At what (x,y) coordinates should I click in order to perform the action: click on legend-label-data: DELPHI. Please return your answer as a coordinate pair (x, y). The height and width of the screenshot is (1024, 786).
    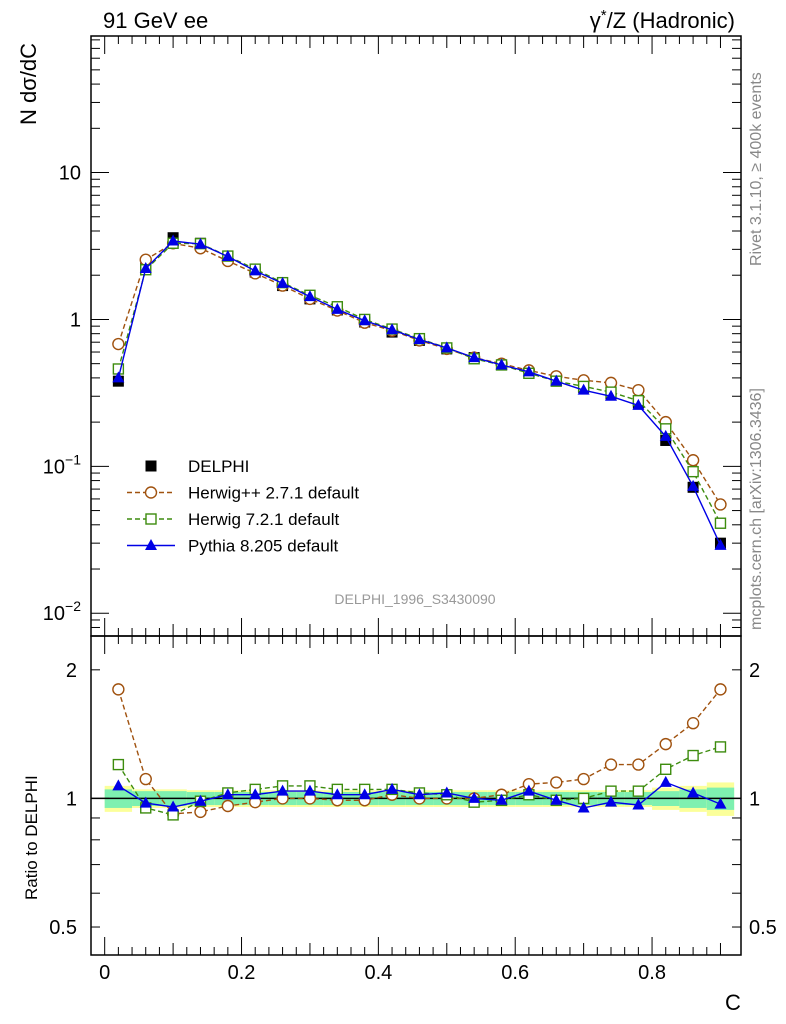
    Looking at the image, I should click on (218, 466).